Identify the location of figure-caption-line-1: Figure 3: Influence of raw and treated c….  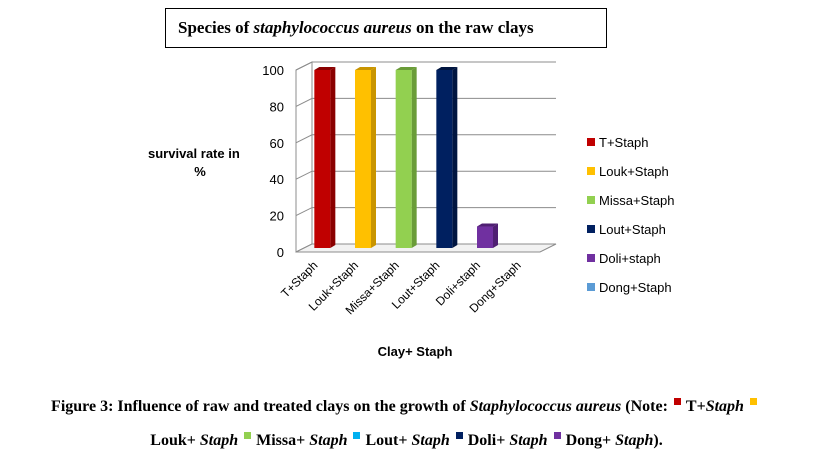
(406, 407).